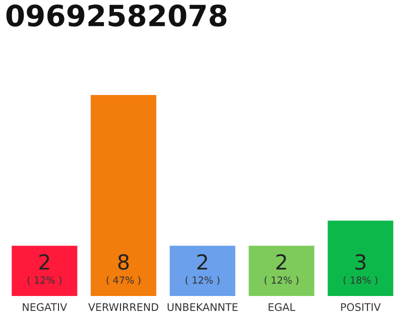 This screenshot has height=320, width=410. I want to click on x-tick-label: VERWIRREND, so click(123, 307).